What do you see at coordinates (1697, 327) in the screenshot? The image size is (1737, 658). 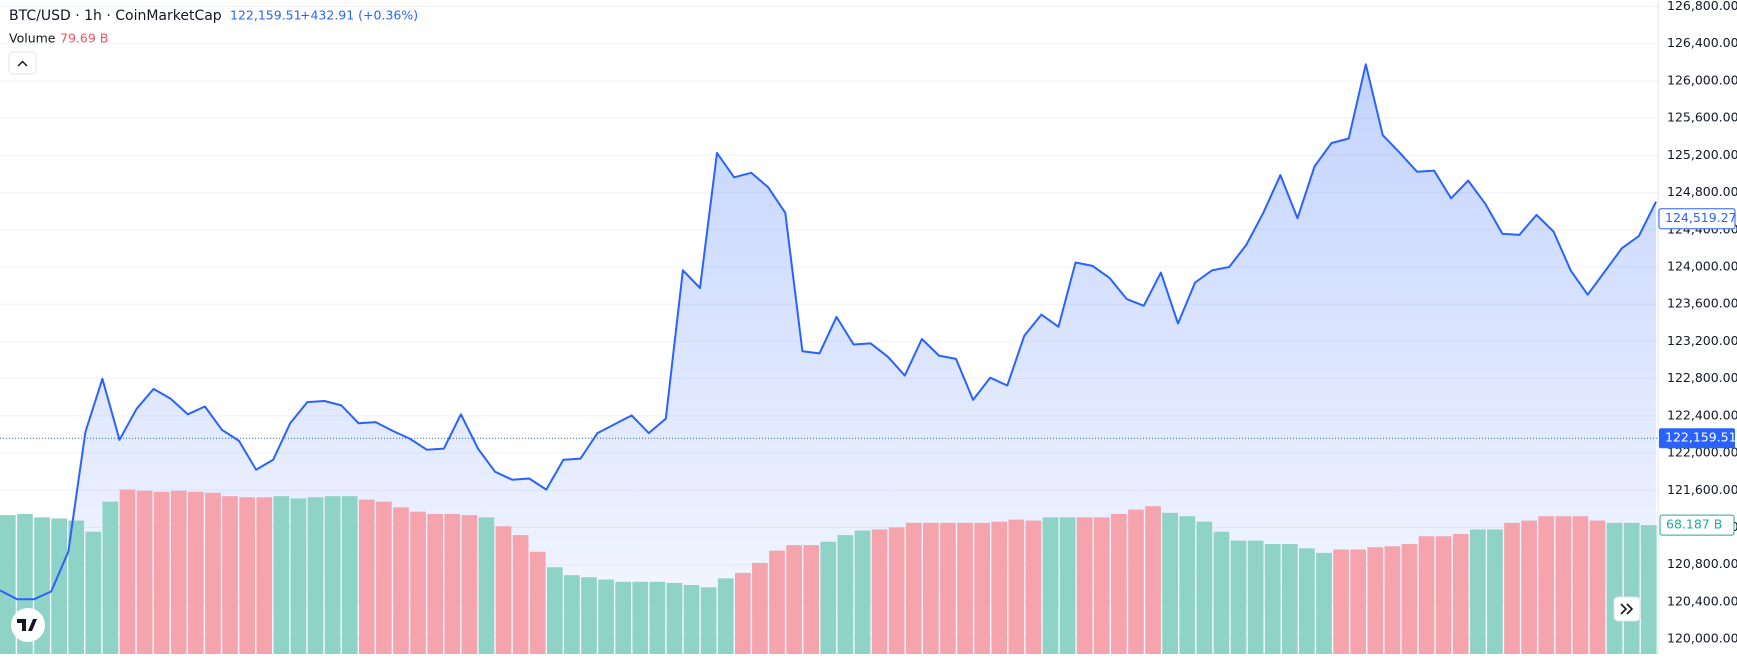 I see `price-axis-bg` at bounding box center [1697, 327].